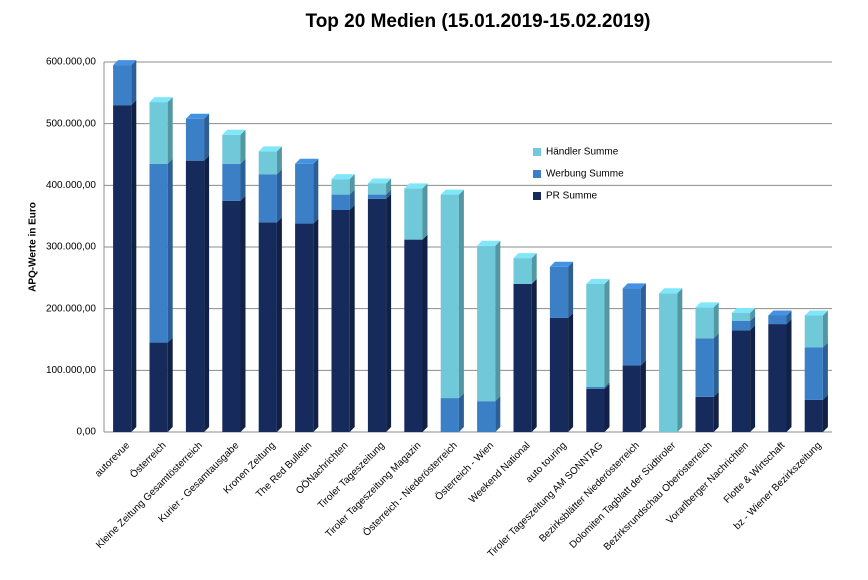 The image size is (868, 580). I want to click on y-tick-label: 500.000,00, so click(71, 123).